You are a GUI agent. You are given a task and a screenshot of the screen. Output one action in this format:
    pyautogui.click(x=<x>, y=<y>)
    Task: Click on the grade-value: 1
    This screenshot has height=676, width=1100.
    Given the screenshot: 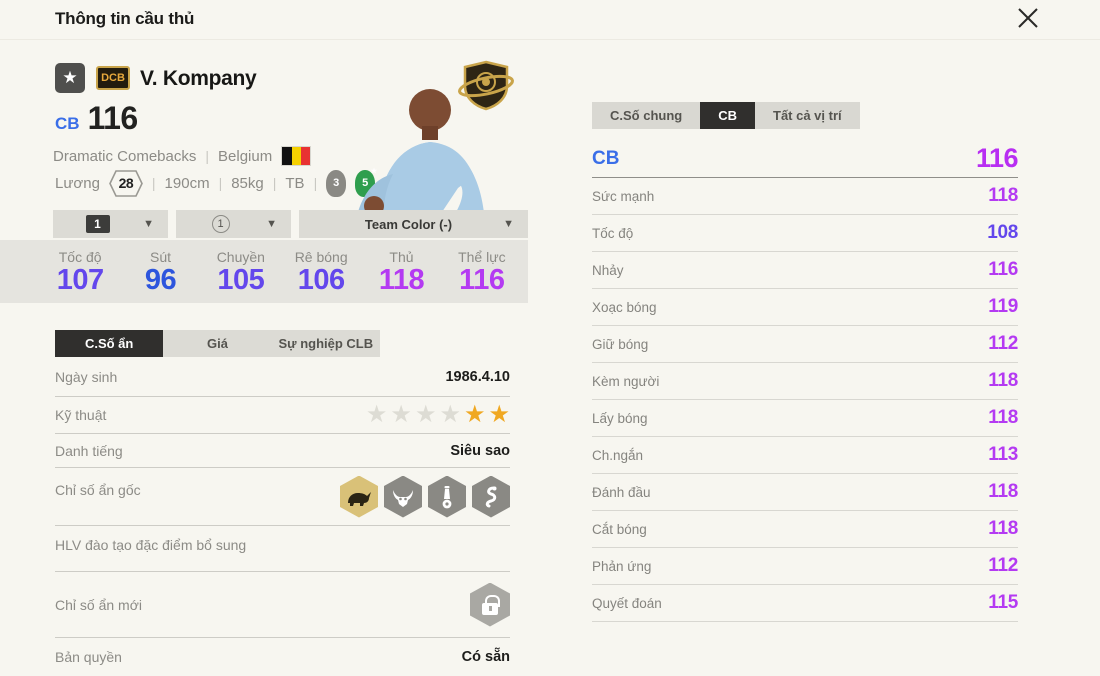 What is the action you would take?
    pyautogui.click(x=220, y=224)
    